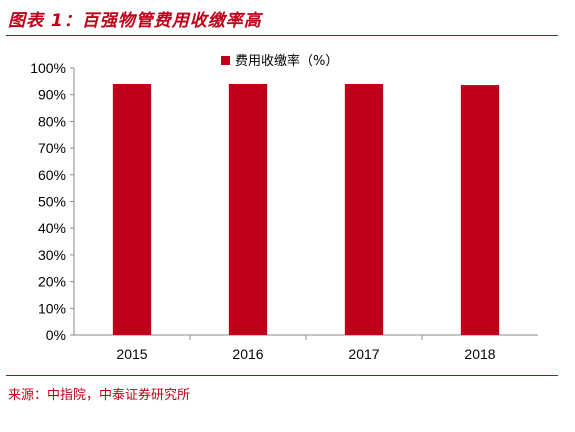 This screenshot has width=575, height=432. Describe the element at coordinates (135, 21) in the screenshot. I see `chart-title: 图表 1：百强物管费用收缴率高` at that location.